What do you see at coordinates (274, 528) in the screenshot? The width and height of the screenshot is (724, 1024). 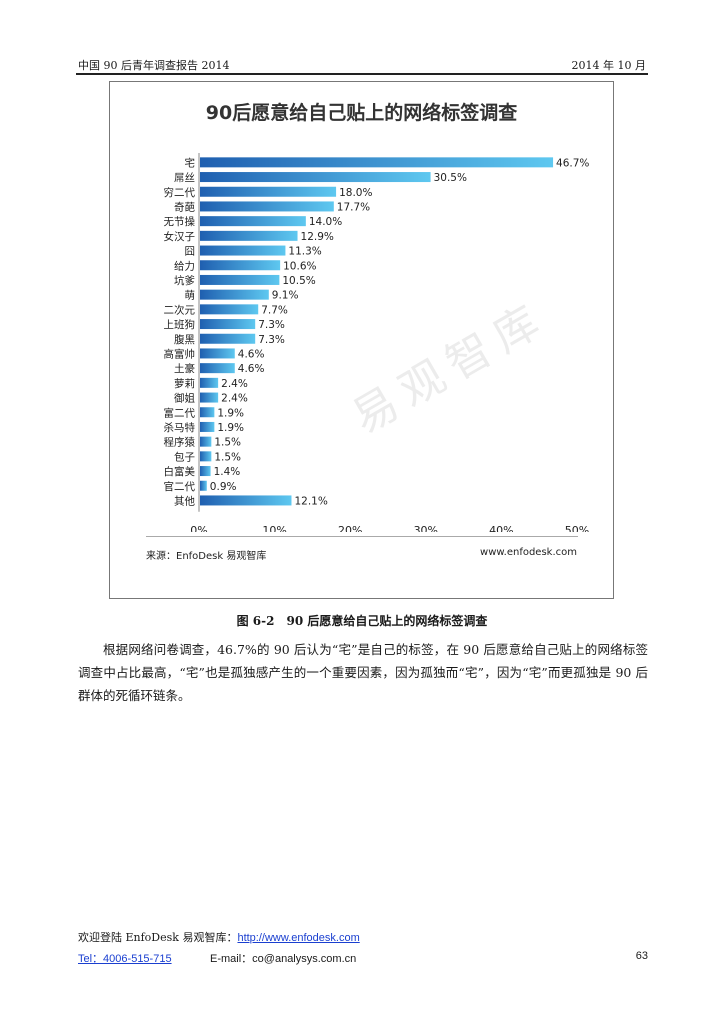 I see `x-tick-label: 10%` at bounding box center [274, 528].